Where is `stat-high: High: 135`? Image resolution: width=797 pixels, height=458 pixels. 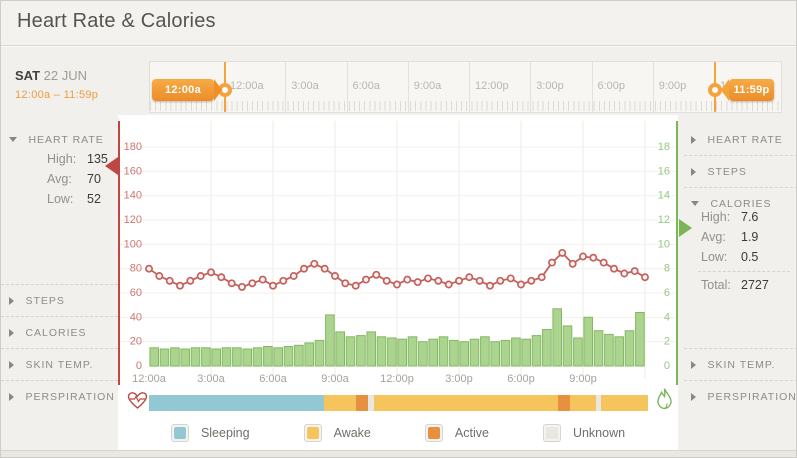
stat-high: High: 135 is located at coordinates (77, 159).